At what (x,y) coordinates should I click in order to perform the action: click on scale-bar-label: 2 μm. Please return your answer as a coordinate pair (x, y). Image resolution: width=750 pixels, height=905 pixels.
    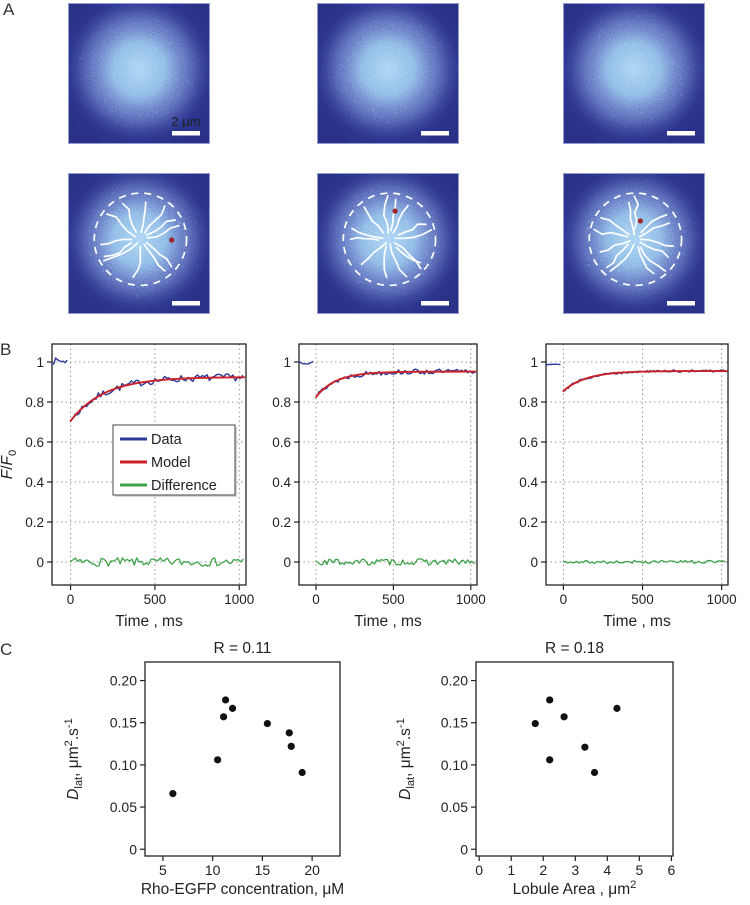
    Looking at the image, I should click on (185, 121).